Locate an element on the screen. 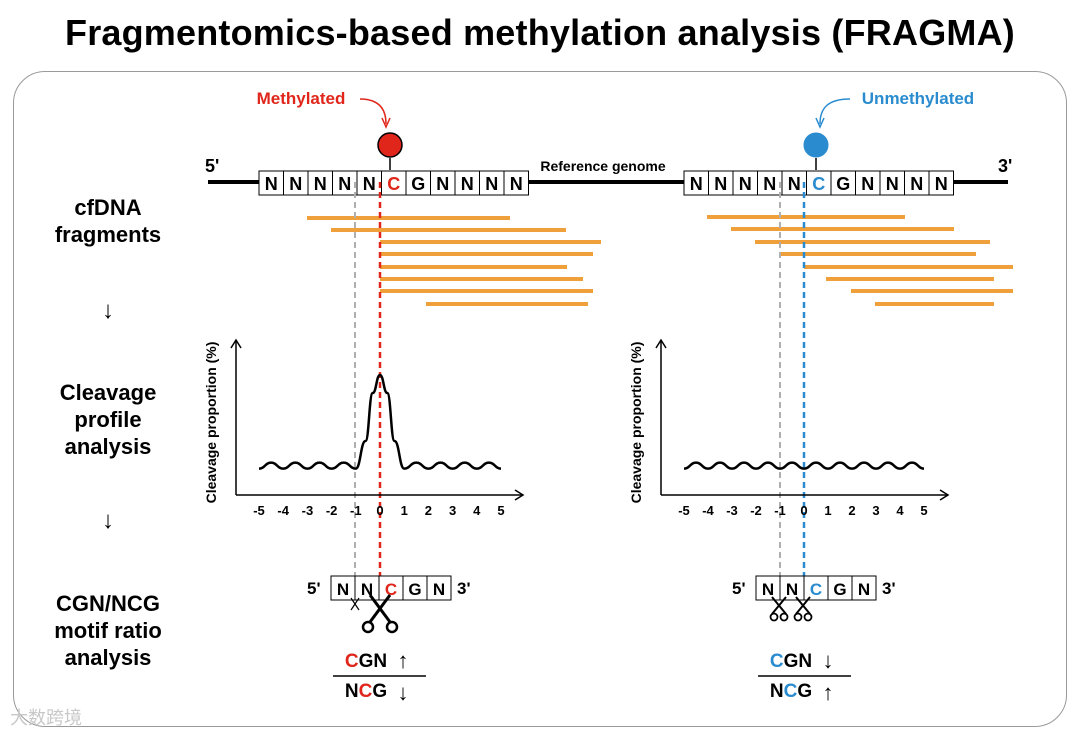 This screenshot has height=737, width=1080. watermark: 大数跨境 is located at coordinates (46, 718).